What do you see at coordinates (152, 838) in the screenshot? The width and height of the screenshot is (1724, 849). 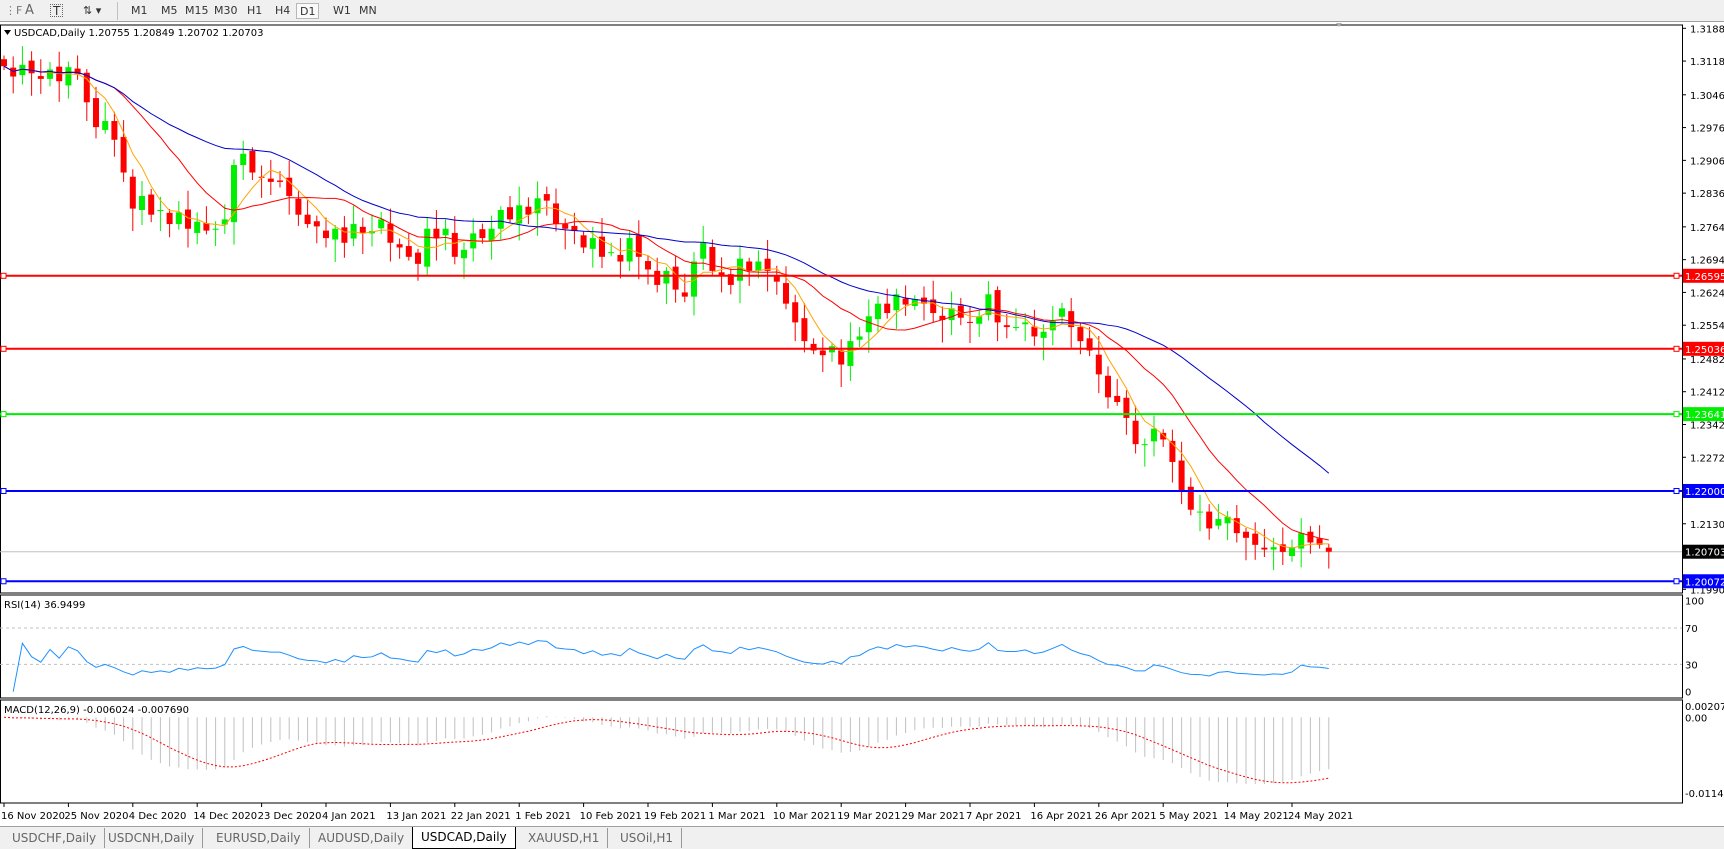 I see `chart-tab: USDCNH,Daily` at bounding box center [152, 838].